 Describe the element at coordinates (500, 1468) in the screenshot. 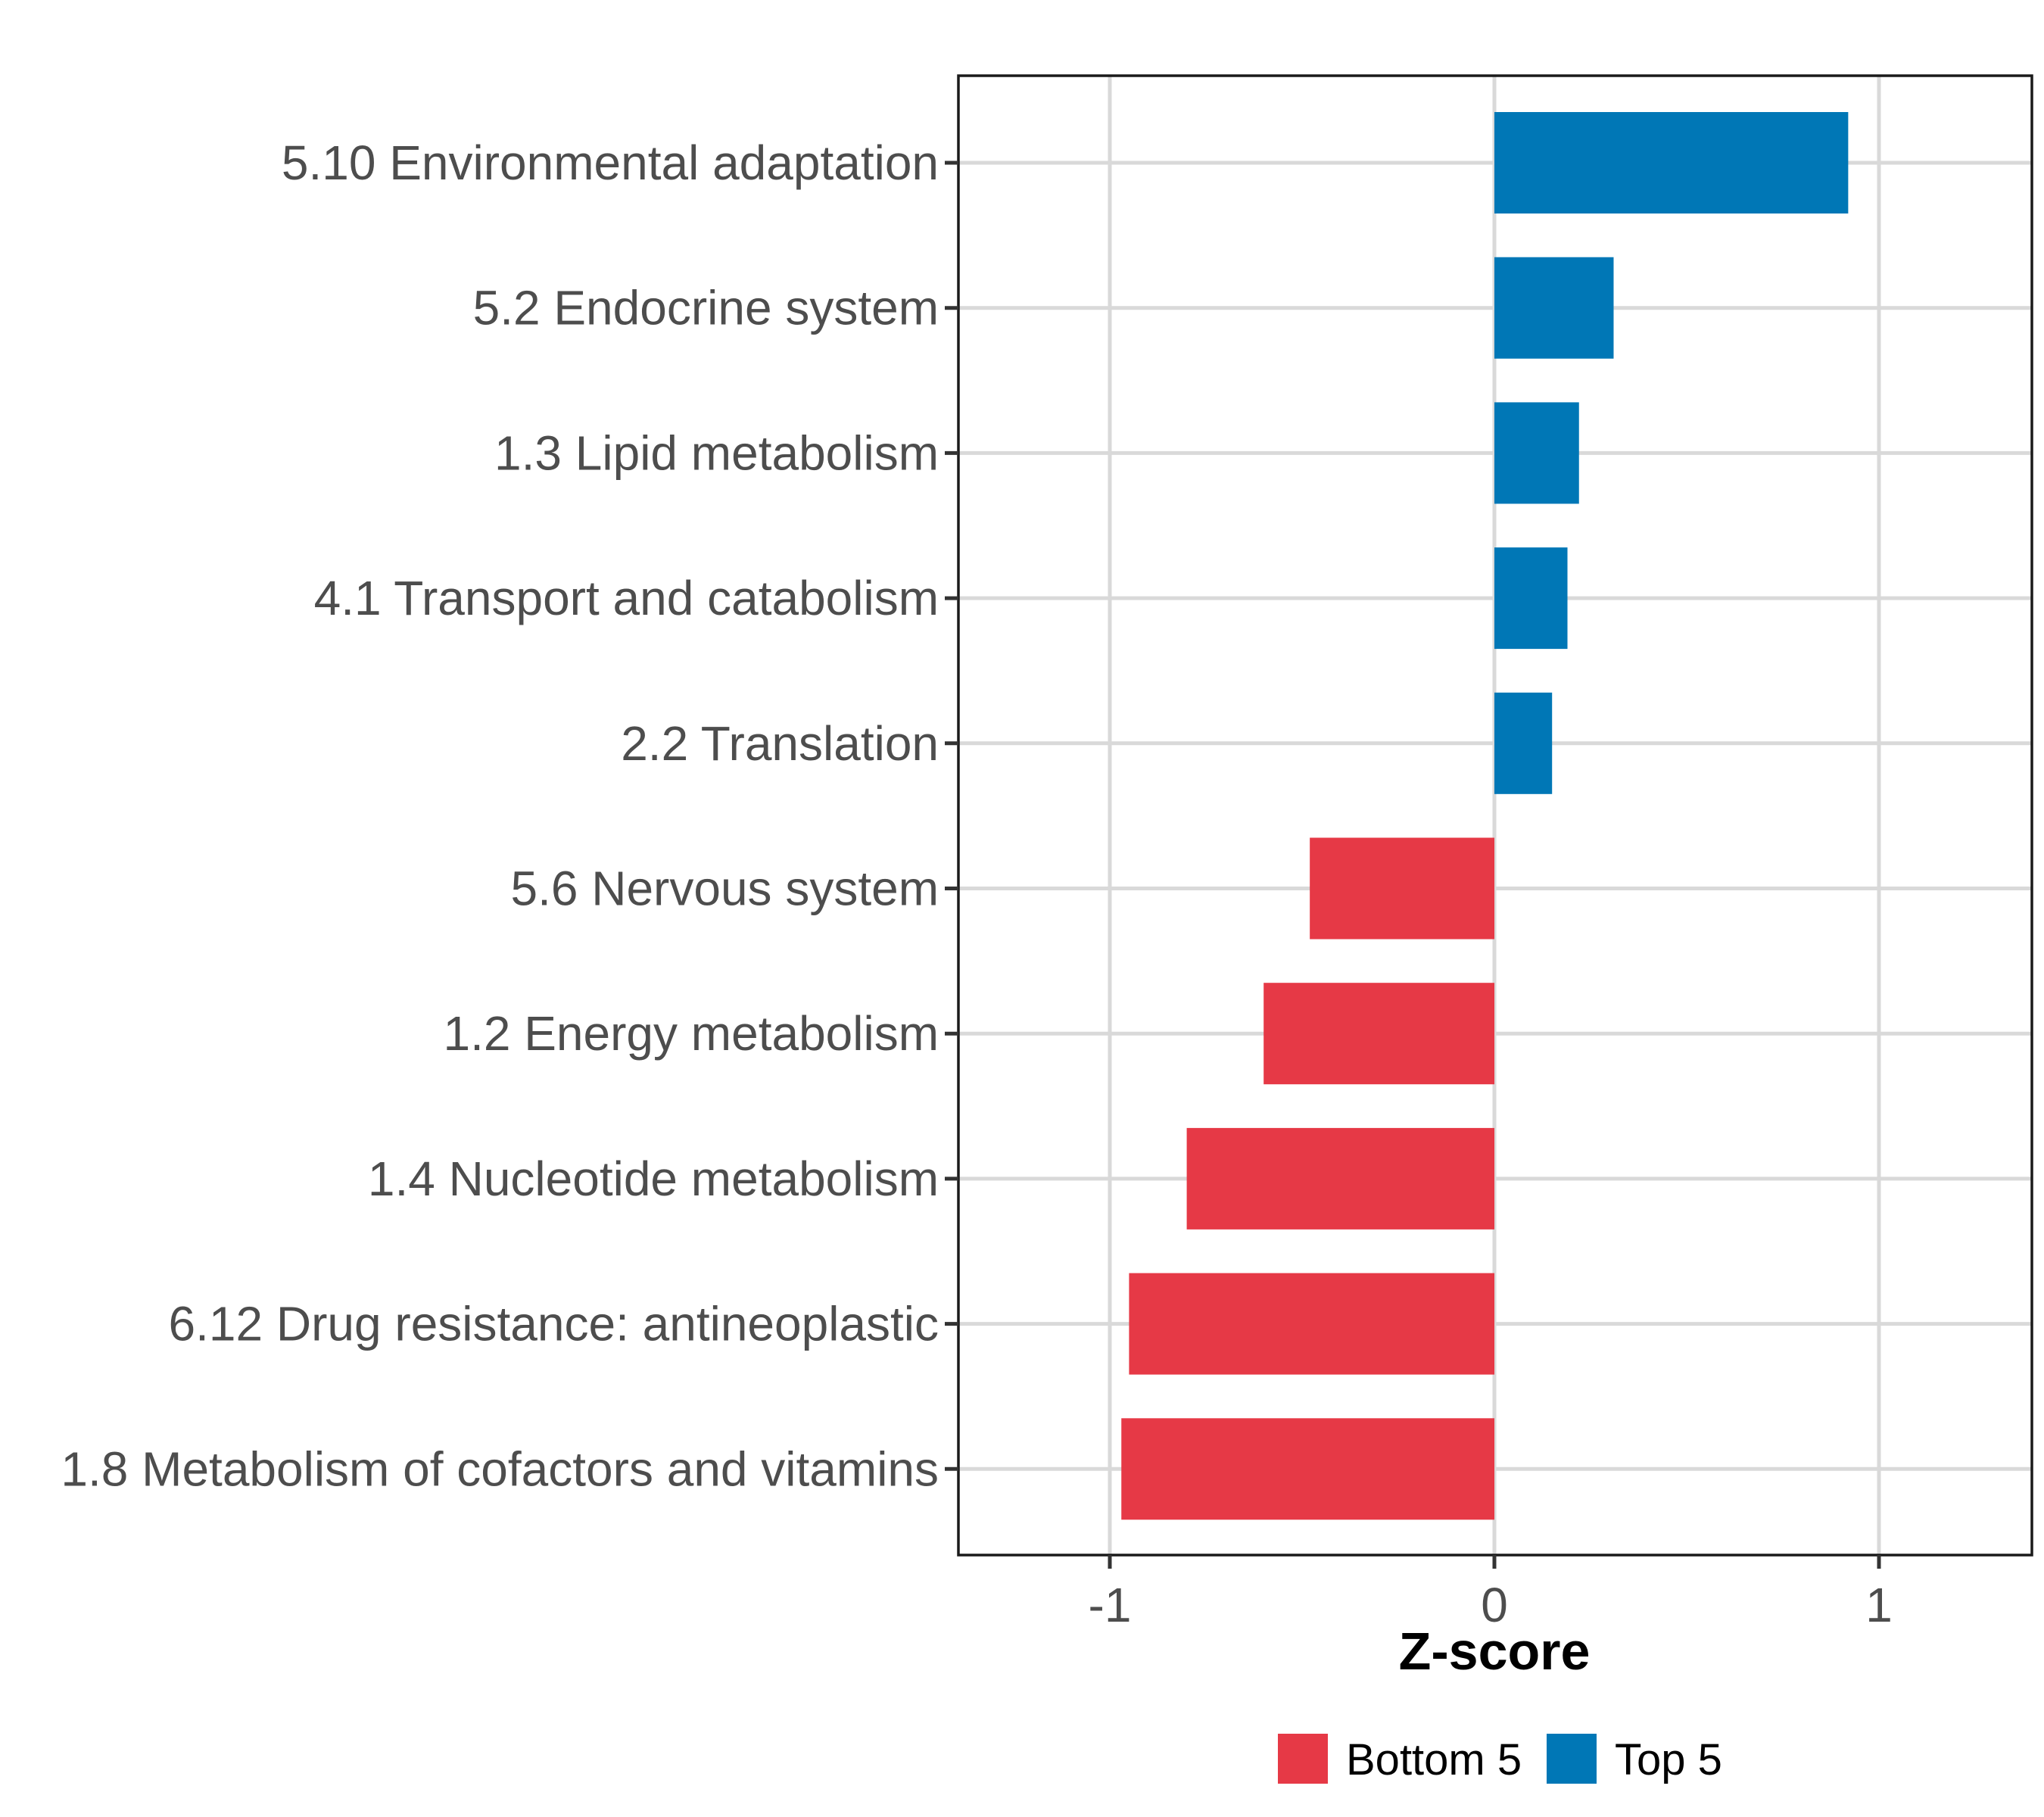

I see `y-category-label: 1.8 Metabolism of cofactors and vitamins` at that location.